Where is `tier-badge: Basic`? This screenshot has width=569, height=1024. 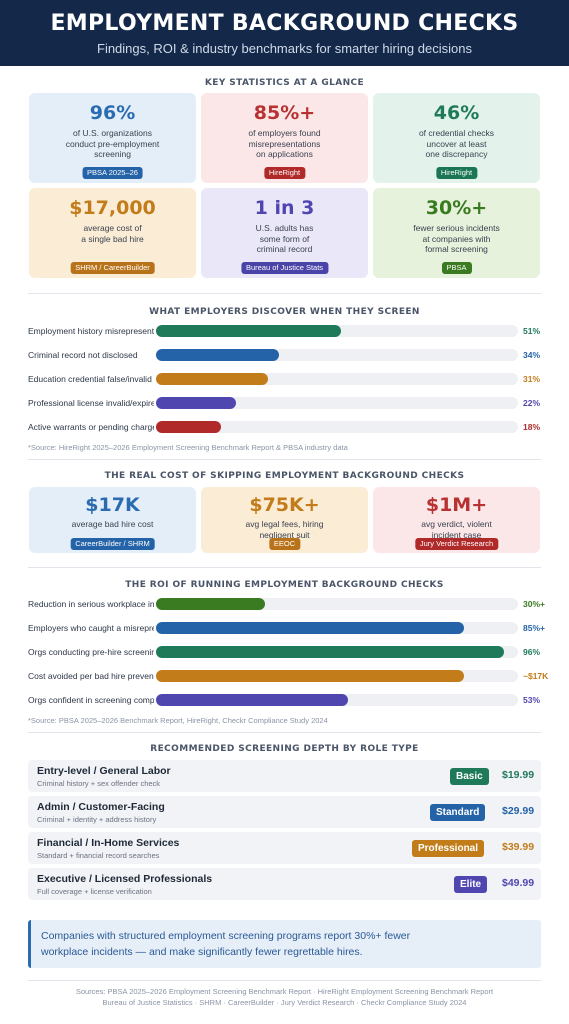 tier-badge: Basic is located at coordinates (469, 776).